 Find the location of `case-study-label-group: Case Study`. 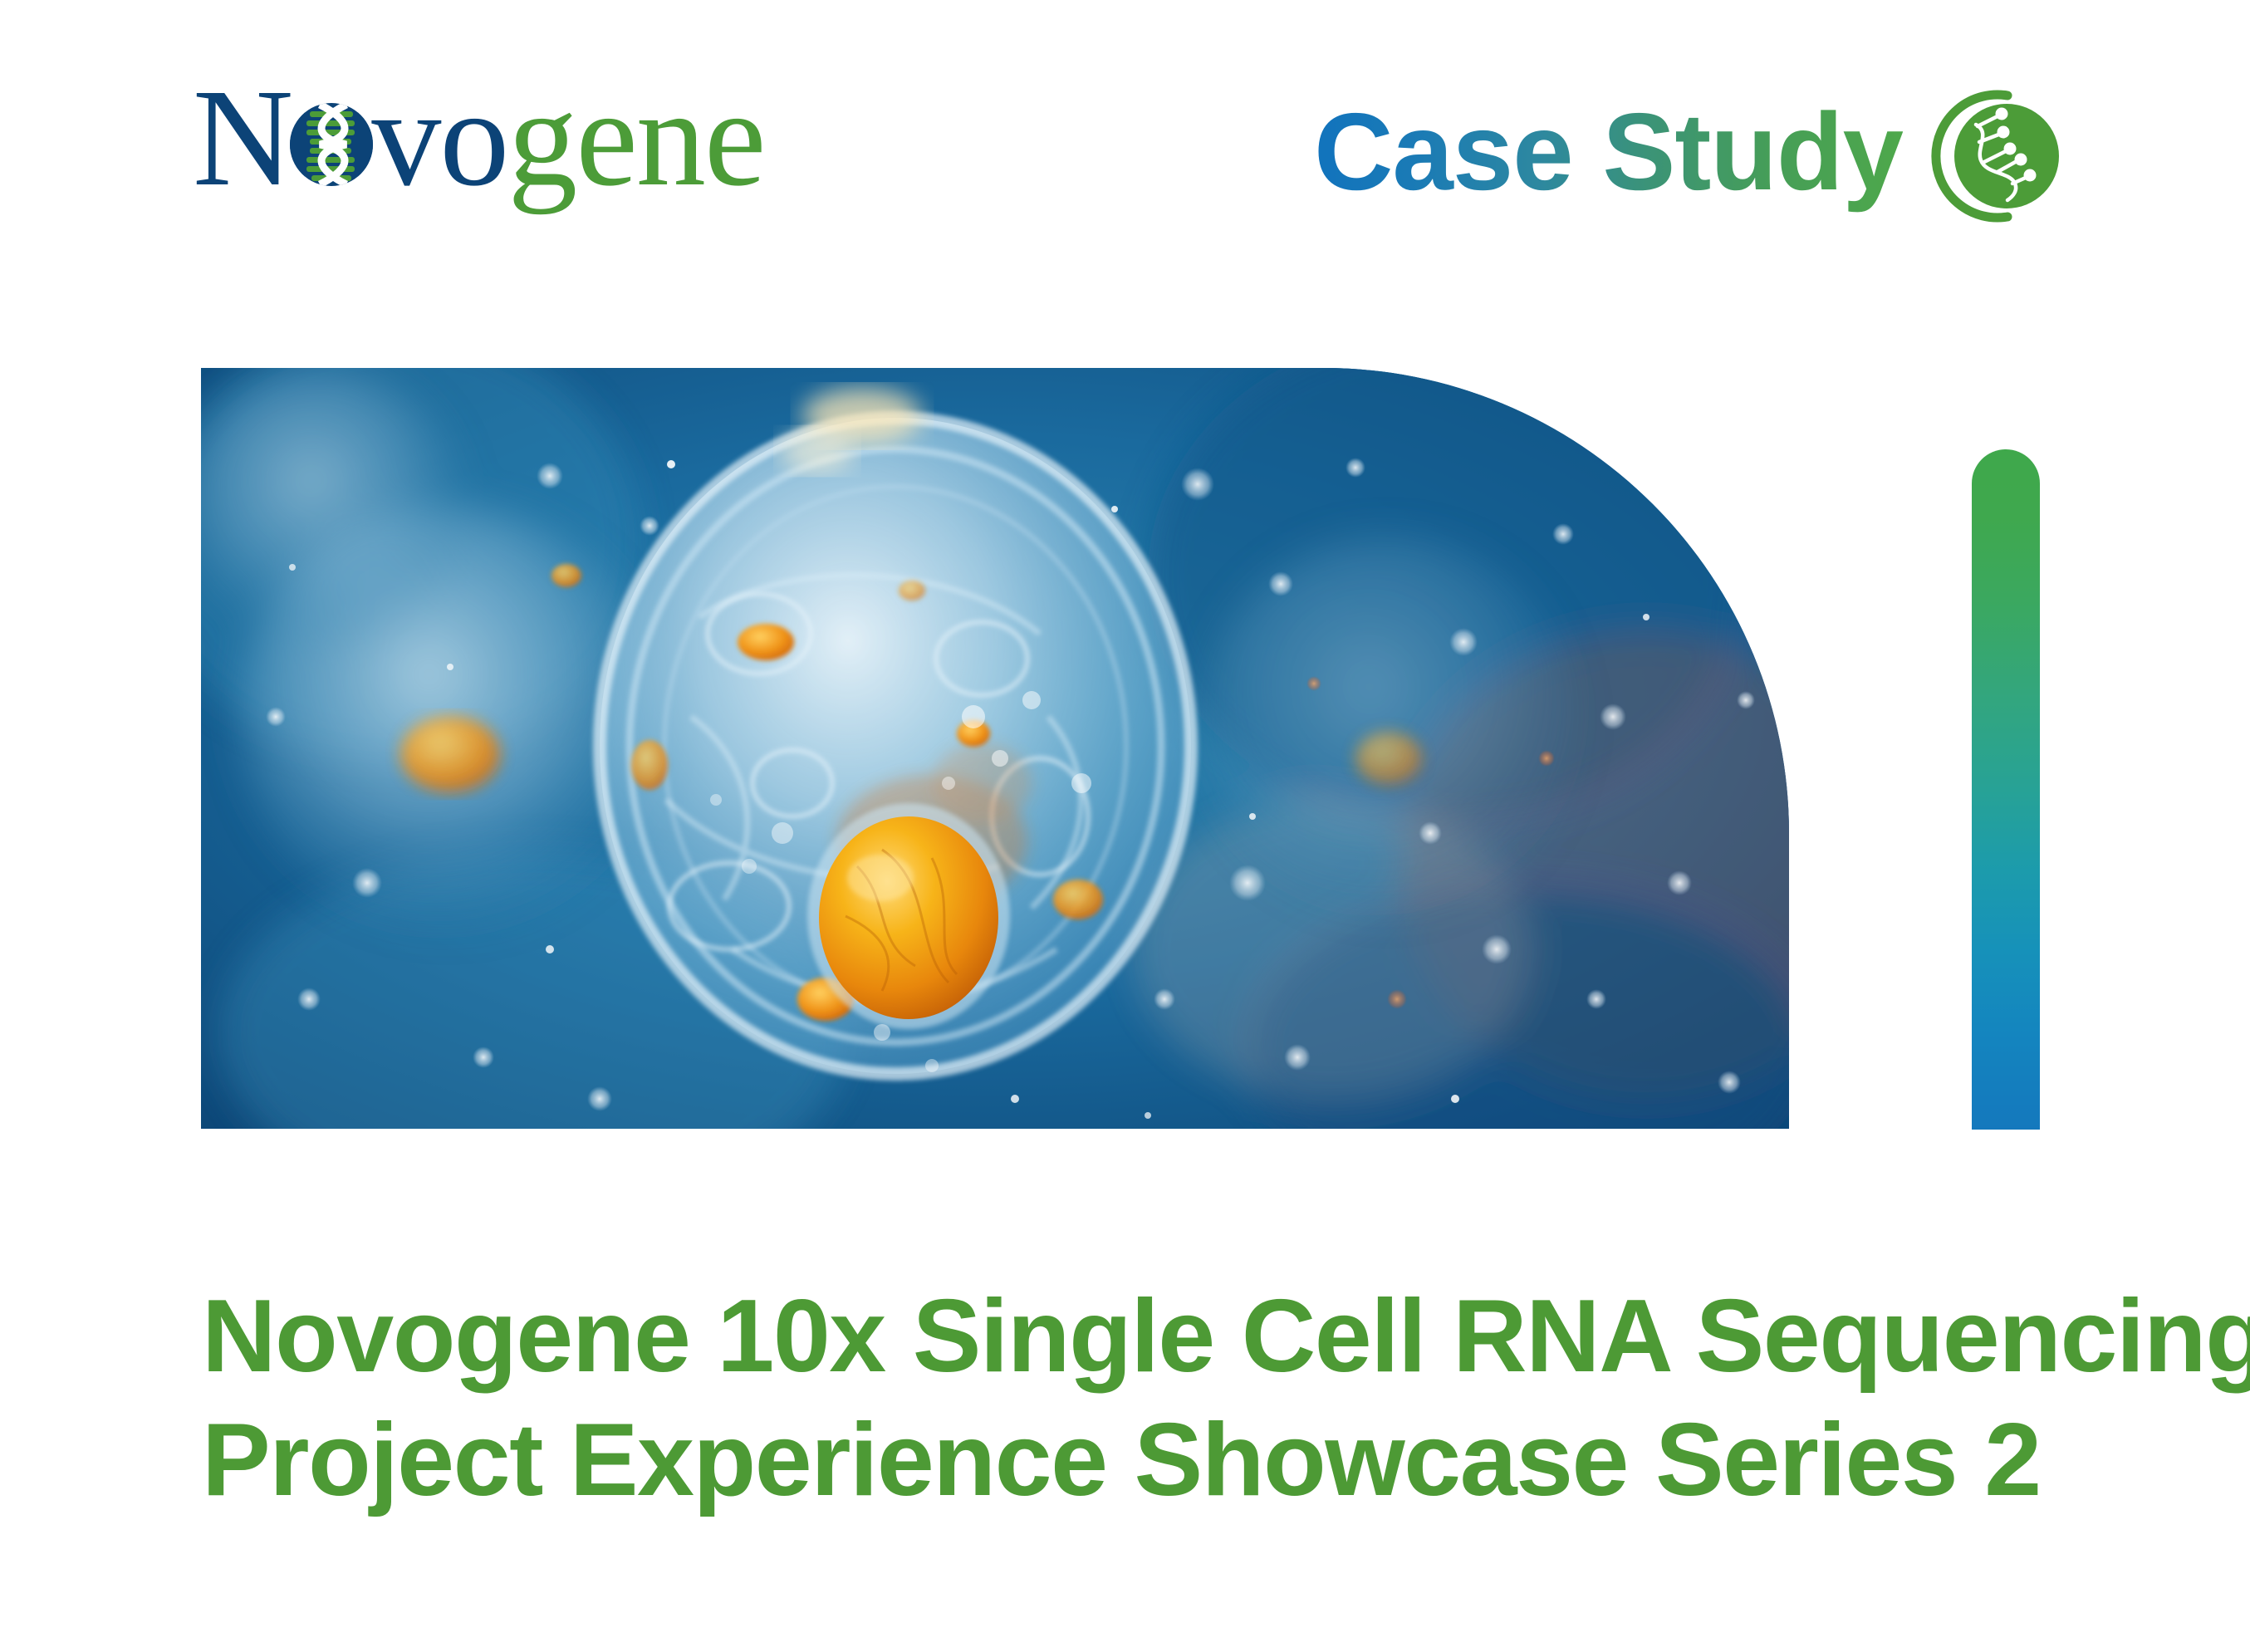

case-study-label-group: Case Study is located at coordinates (1693, 156).